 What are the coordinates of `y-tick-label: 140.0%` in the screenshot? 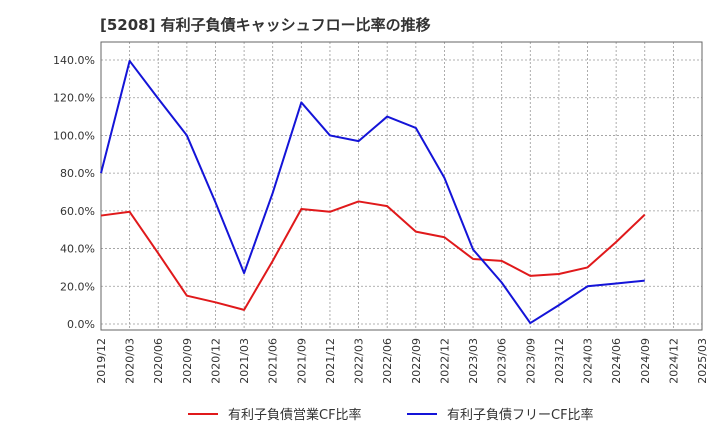 It's located at (74, 60).